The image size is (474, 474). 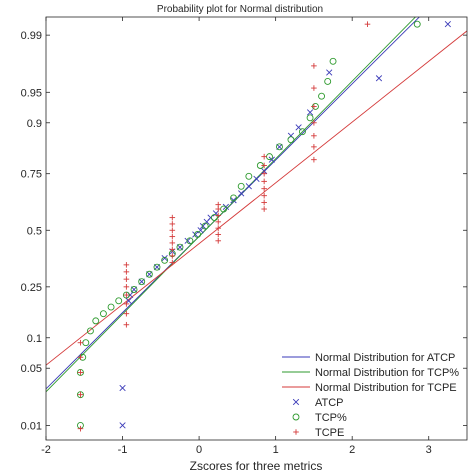 What do you see at coordinates (329, 403) in the screenshot?
I see `legend-label: ATCP` at bounding box center [329, 403].